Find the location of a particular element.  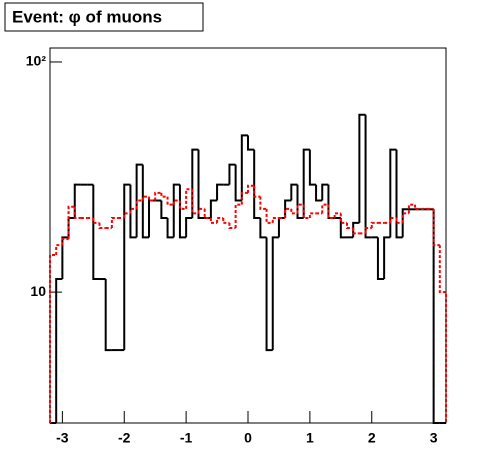

x-tick-label: 0 is located at coordinates (248, 438).